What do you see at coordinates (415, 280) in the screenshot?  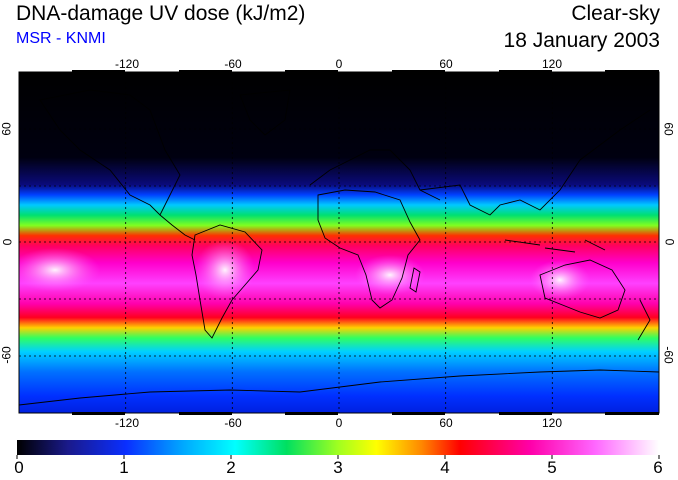 I see `coastline-madagascar` at bounding box center [415, 280].